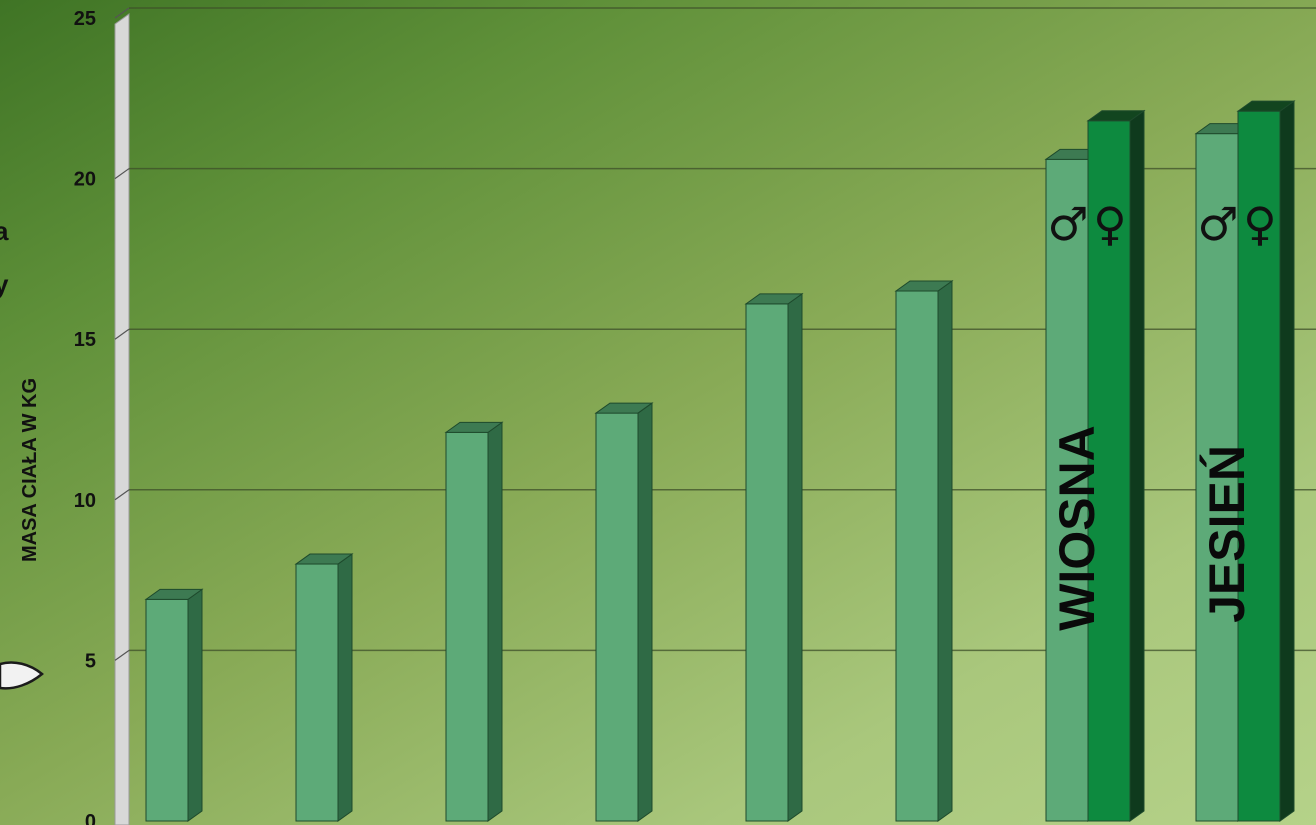 This screenshot has width=1316, height=825. What do you see at coordinates (85, 19) in the screenshot?
I see `y-tick-label: 25` at bounding box center [85, 19].